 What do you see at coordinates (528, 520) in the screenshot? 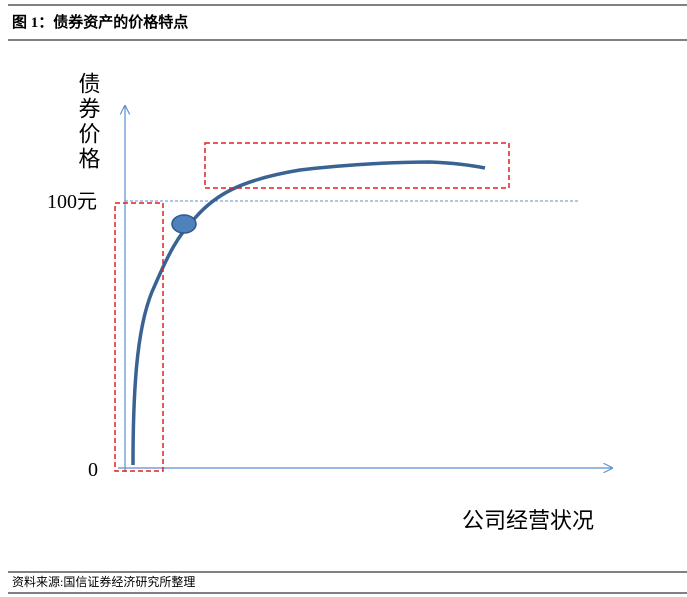
I see `x-axis-label: 公司经营状况` at bounding box center [528, 520].